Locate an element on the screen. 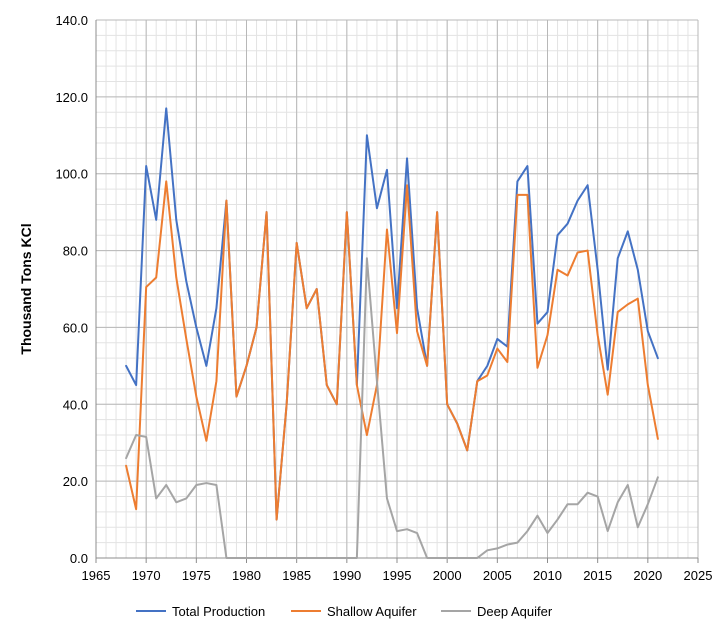 The width and height of the screenshot is (726, 636). x-tick-label: 2020 is located at coordinates (647, 575).